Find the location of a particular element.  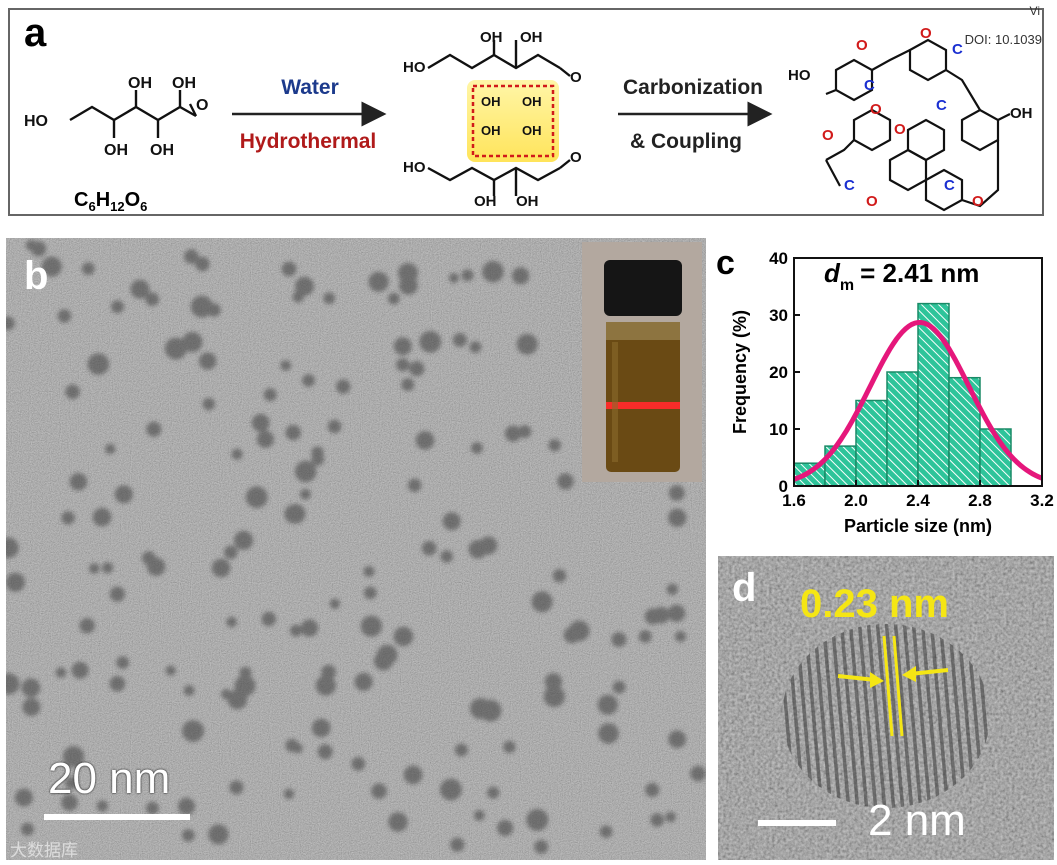

x-axis-label: Particle size (nm) is located at coordinates (918, 526).